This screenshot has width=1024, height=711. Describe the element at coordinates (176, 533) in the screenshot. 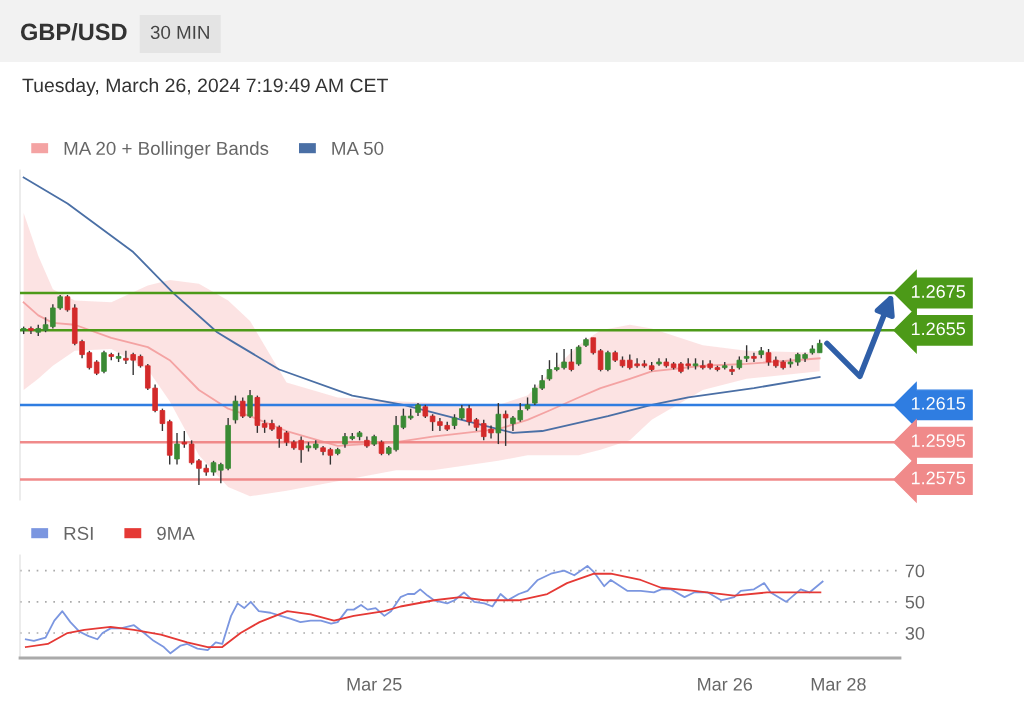

I see `legend-label: 9MA` at that location.